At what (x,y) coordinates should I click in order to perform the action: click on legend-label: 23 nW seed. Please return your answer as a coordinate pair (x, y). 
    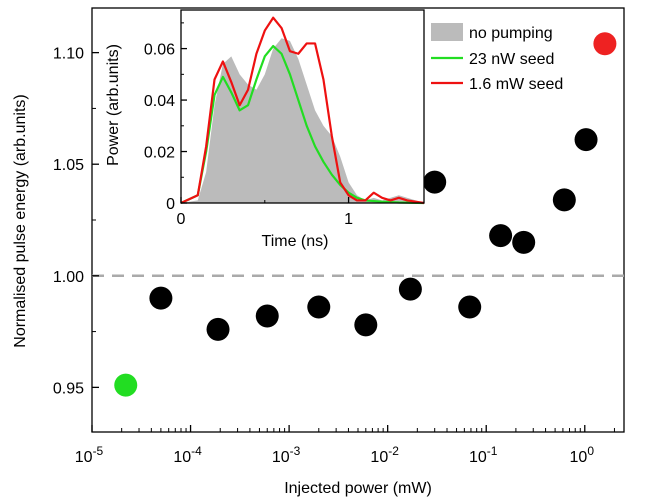
    Looking at the image, I should click on (511, 59).